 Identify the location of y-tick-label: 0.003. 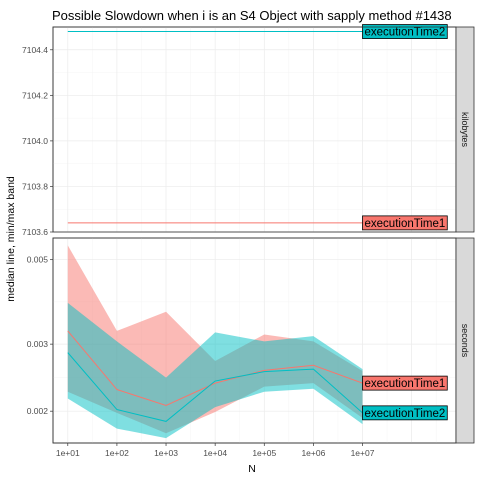
(38, 344).